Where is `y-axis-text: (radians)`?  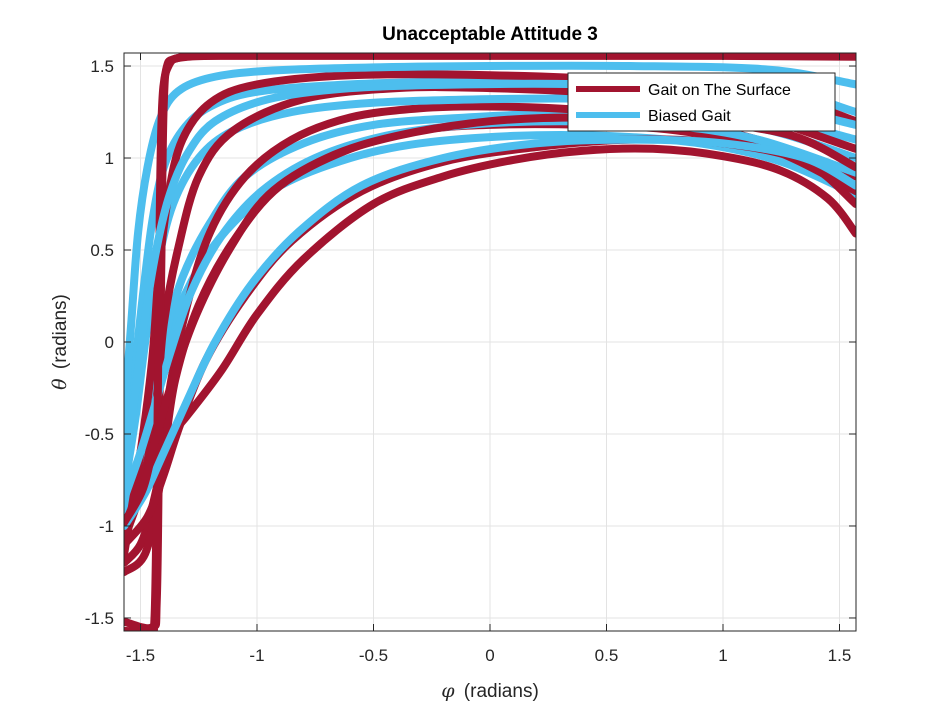 y-axis-text: (radians) is located at coordinates (60, 331).